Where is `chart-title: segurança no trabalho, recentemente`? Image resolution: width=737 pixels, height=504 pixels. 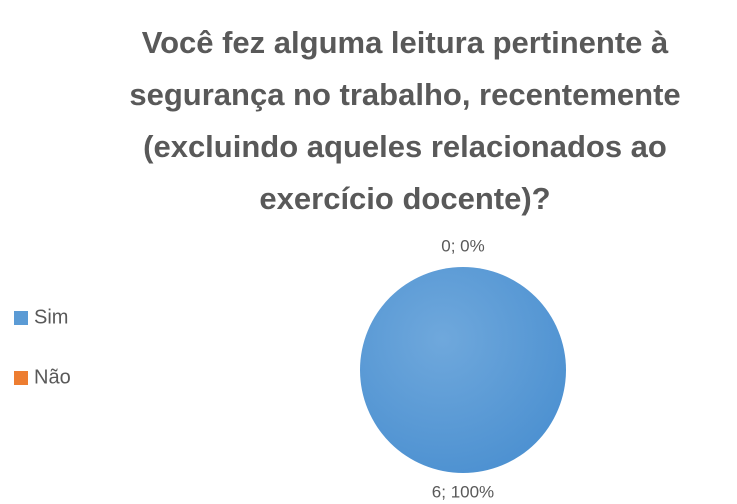 chart-title: segurança no trabalho, recentemente is located at coordinates (404, 94).